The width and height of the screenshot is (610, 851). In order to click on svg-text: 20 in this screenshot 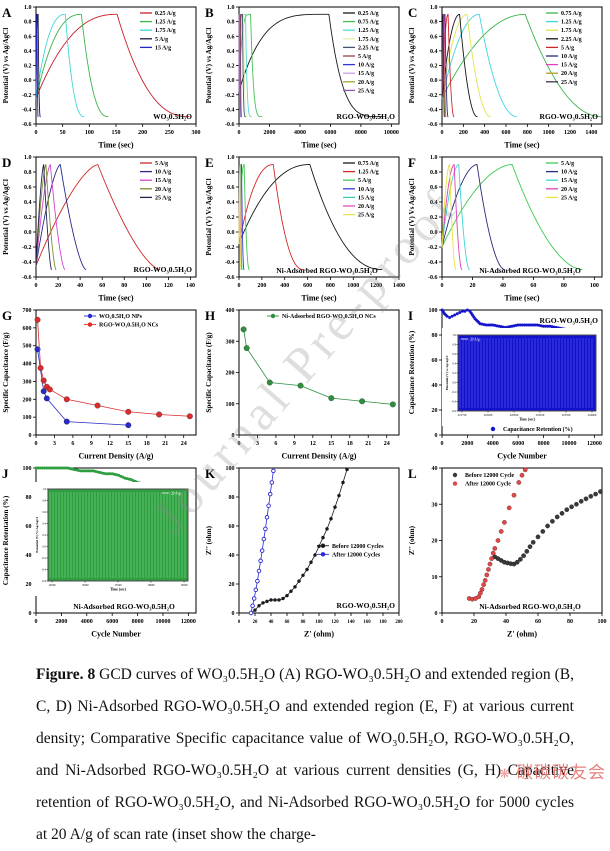, I will do `click(472, 286)`.